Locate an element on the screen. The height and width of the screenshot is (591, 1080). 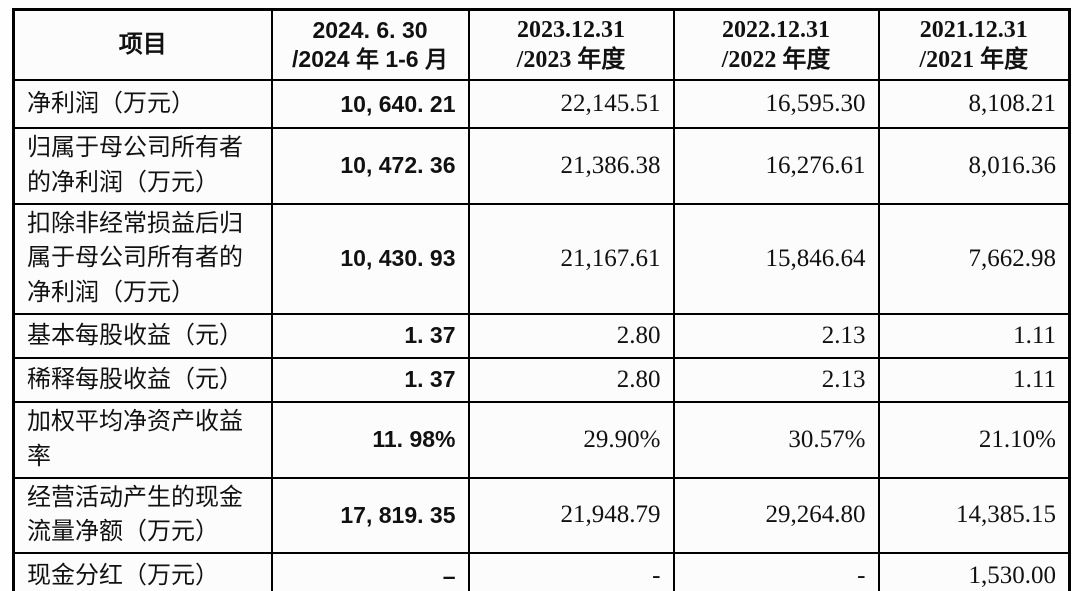
column-header-line2: /2023 年度 is located at coordinates (571, 60).